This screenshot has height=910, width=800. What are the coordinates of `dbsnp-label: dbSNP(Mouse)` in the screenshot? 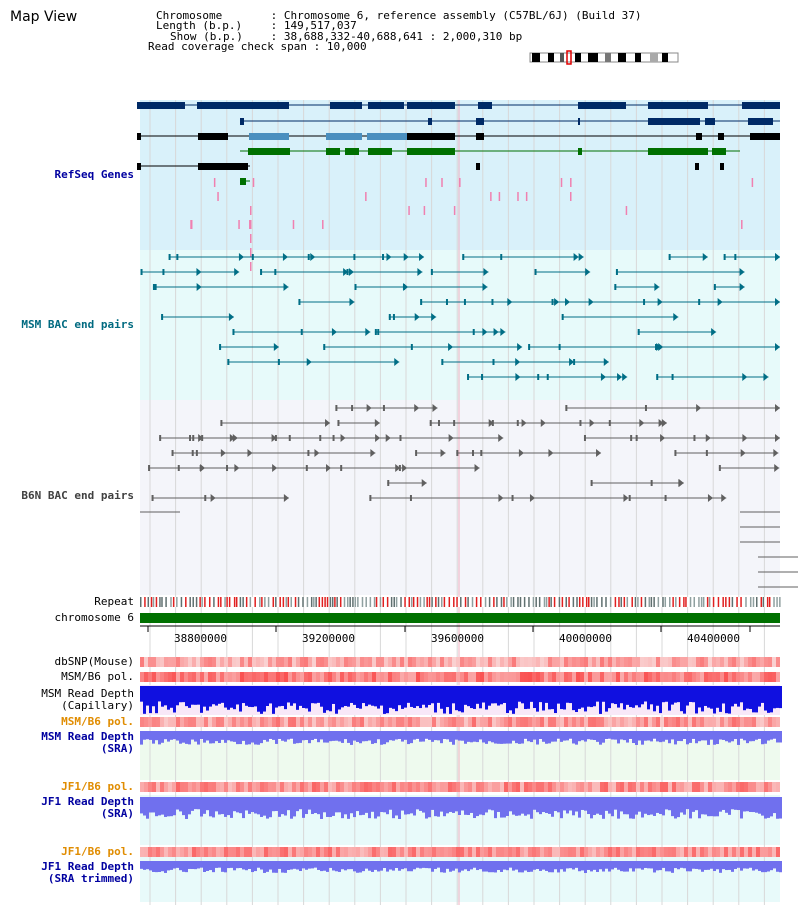 It's located at (94, 661).